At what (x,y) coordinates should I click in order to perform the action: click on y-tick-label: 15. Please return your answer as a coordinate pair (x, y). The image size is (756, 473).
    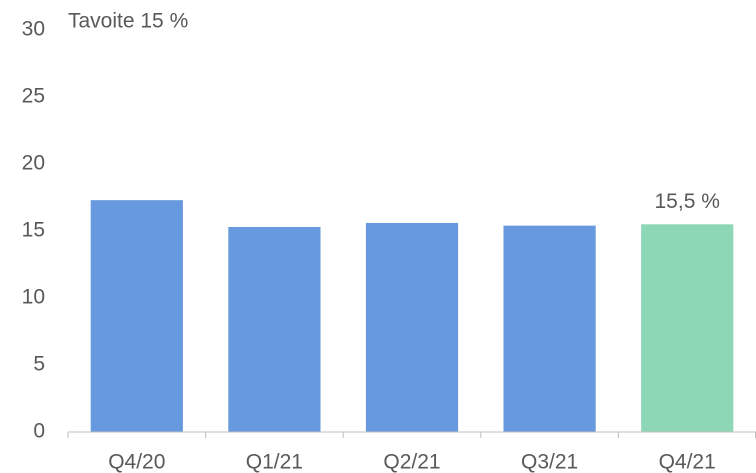
    Looking at the image, I should click on (33, 230).